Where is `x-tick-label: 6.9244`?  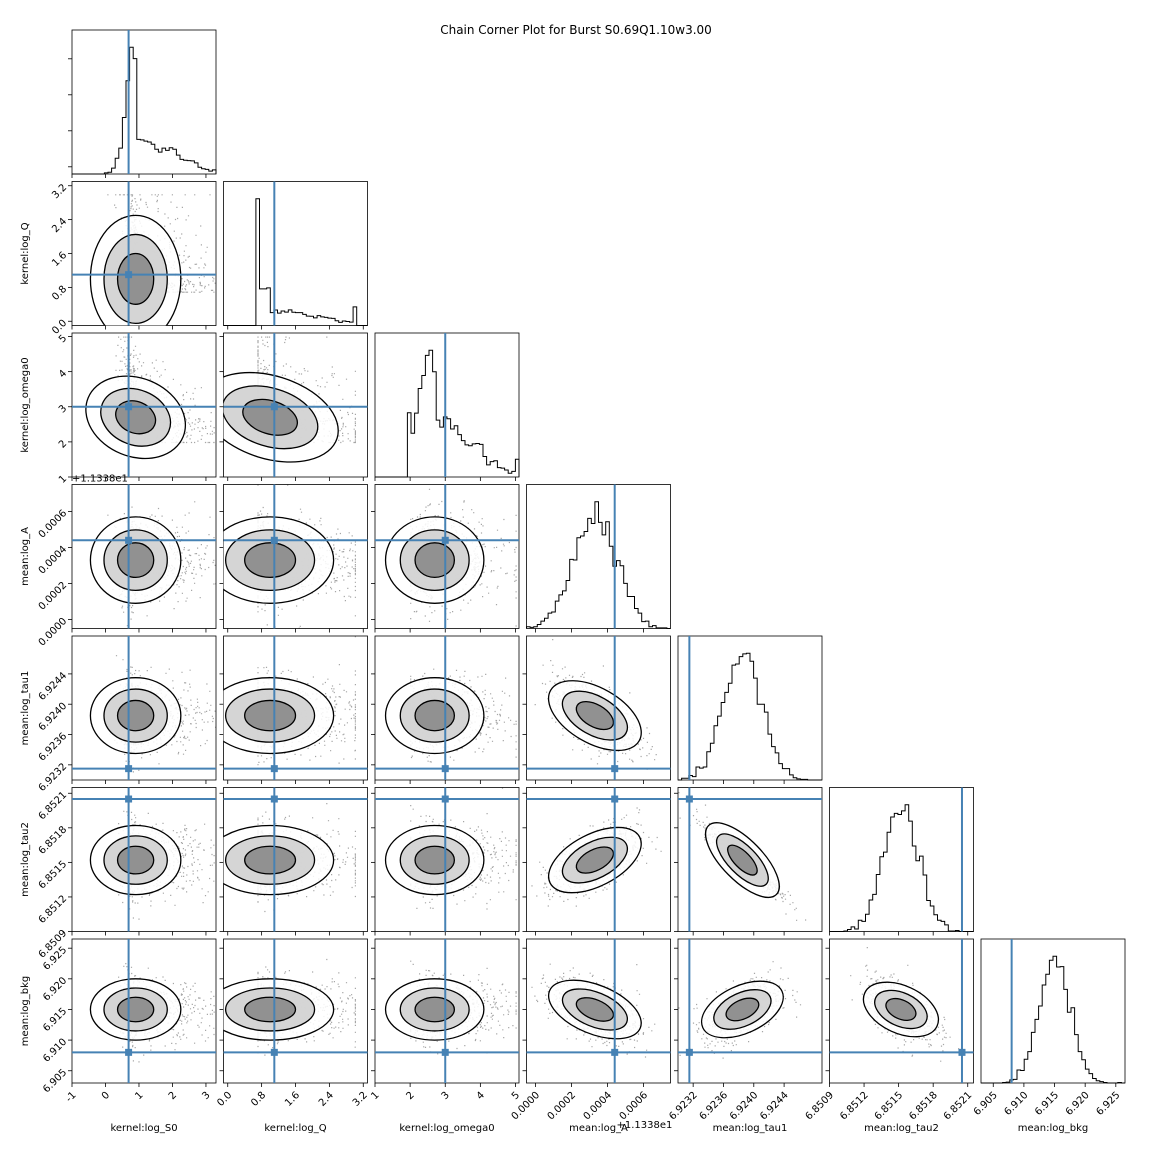 x-tick-label: 6.9244 is located at coordinates (774, 1106).